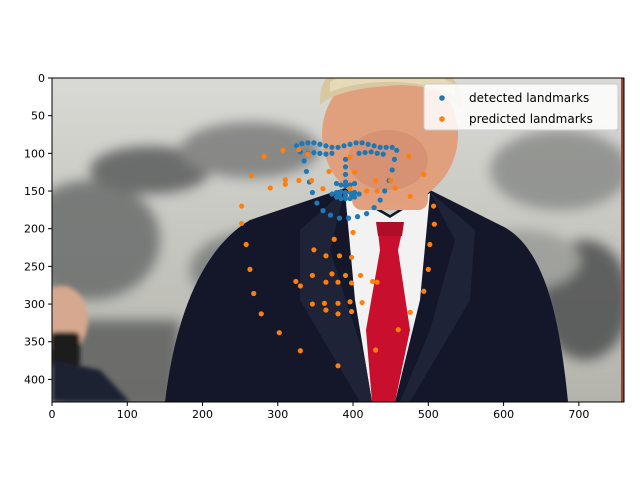 Image resolution: width=640 pixels, height=480 pixels. I want to click on y-tick-label: 300, so click(34, 304).